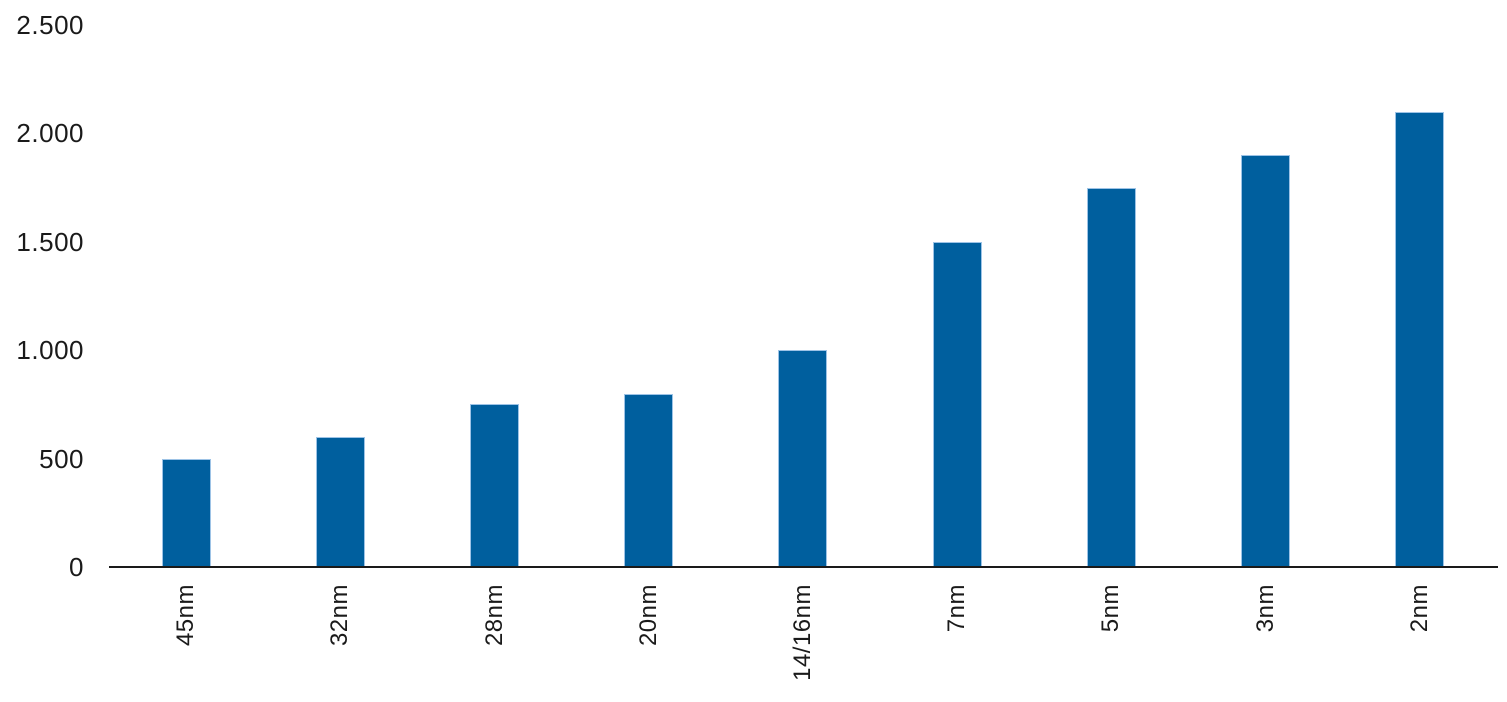 The height and width of the screenshot is (702, 1507). Describe the element at coordinates (1111, 377) in the screenshot. I see `bar-5nm` at that location.